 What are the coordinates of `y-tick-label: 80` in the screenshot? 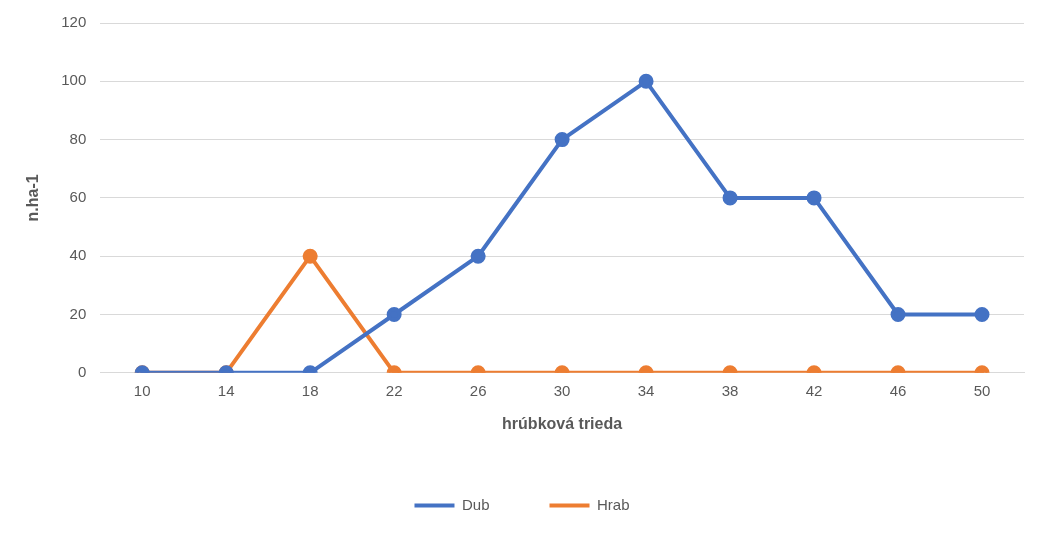 It's located at (78, 138).